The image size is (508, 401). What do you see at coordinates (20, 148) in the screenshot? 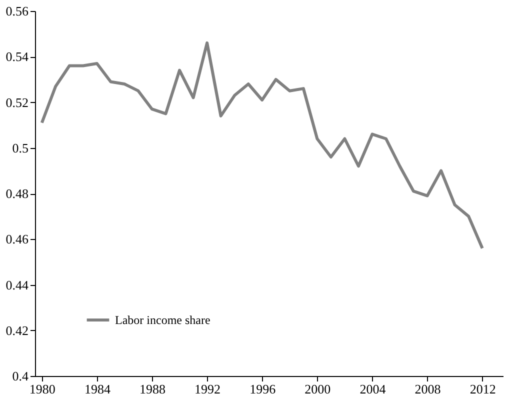
I see `y-tick-label: 0.5` at bounding box center [20, 148].